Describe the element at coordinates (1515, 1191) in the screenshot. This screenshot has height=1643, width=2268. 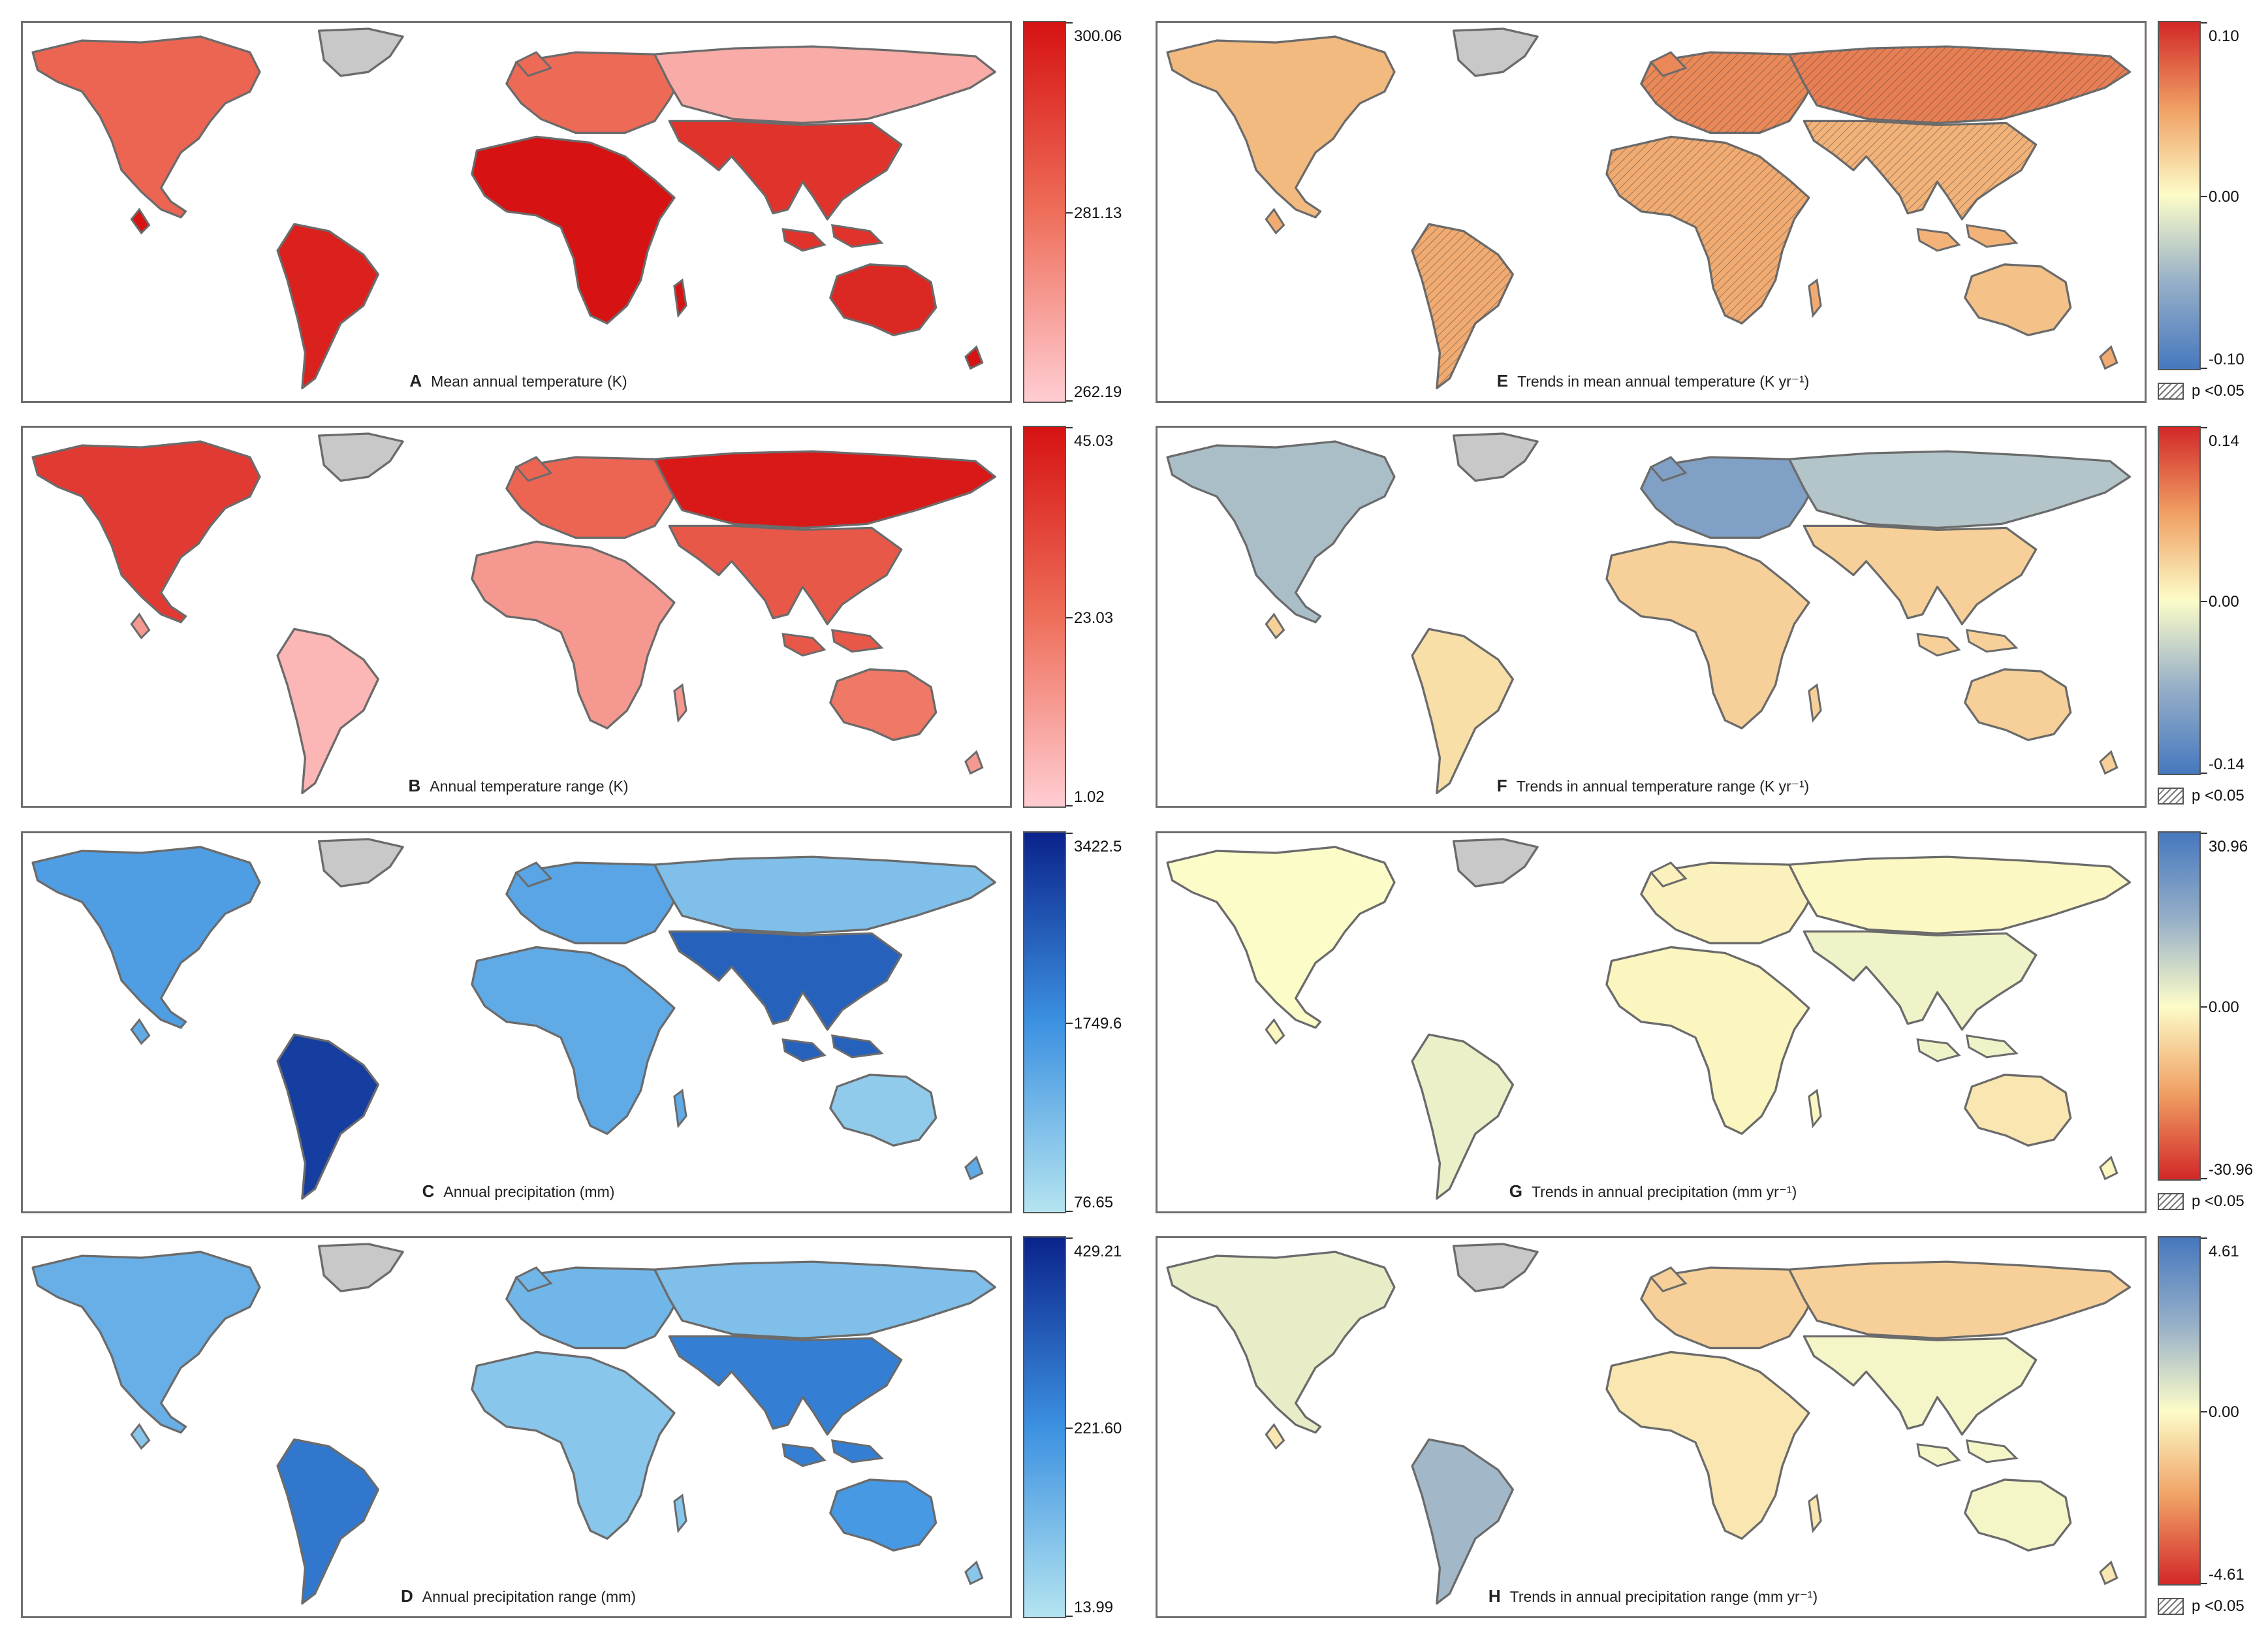
I see `panel-letter: G` at that location.